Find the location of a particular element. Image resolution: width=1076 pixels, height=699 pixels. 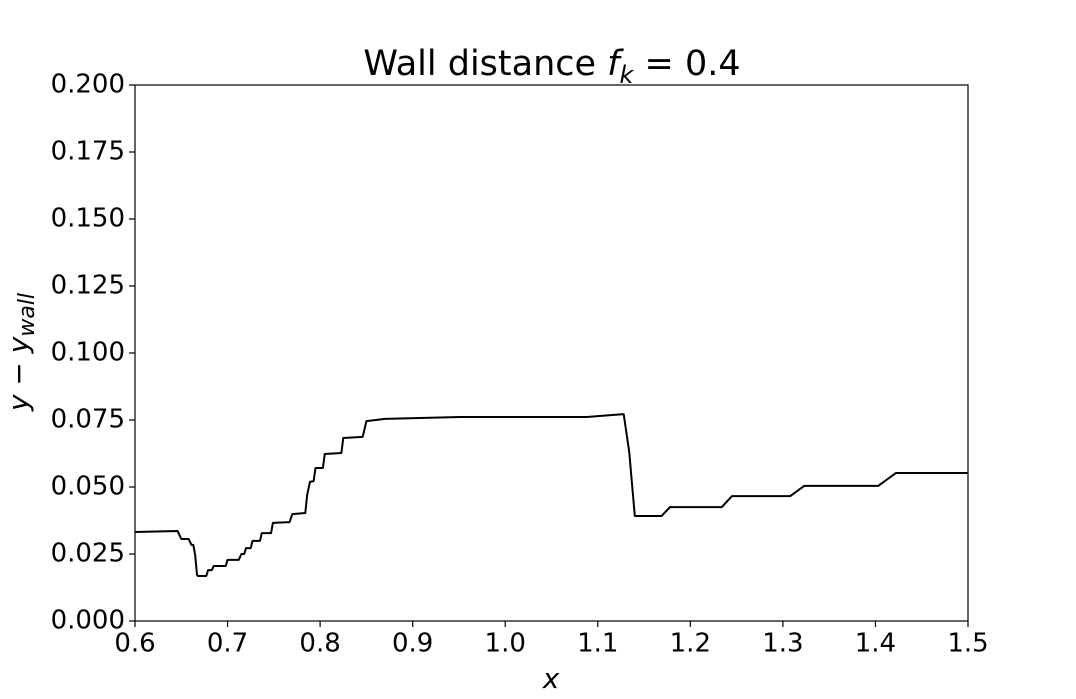

x-axis-label: x is located at coordinates (551, 678).